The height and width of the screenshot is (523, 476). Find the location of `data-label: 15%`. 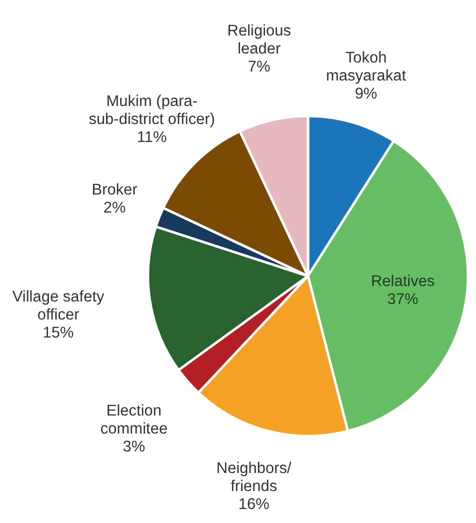

data-label: 15% is located at coordinates (58, 333).